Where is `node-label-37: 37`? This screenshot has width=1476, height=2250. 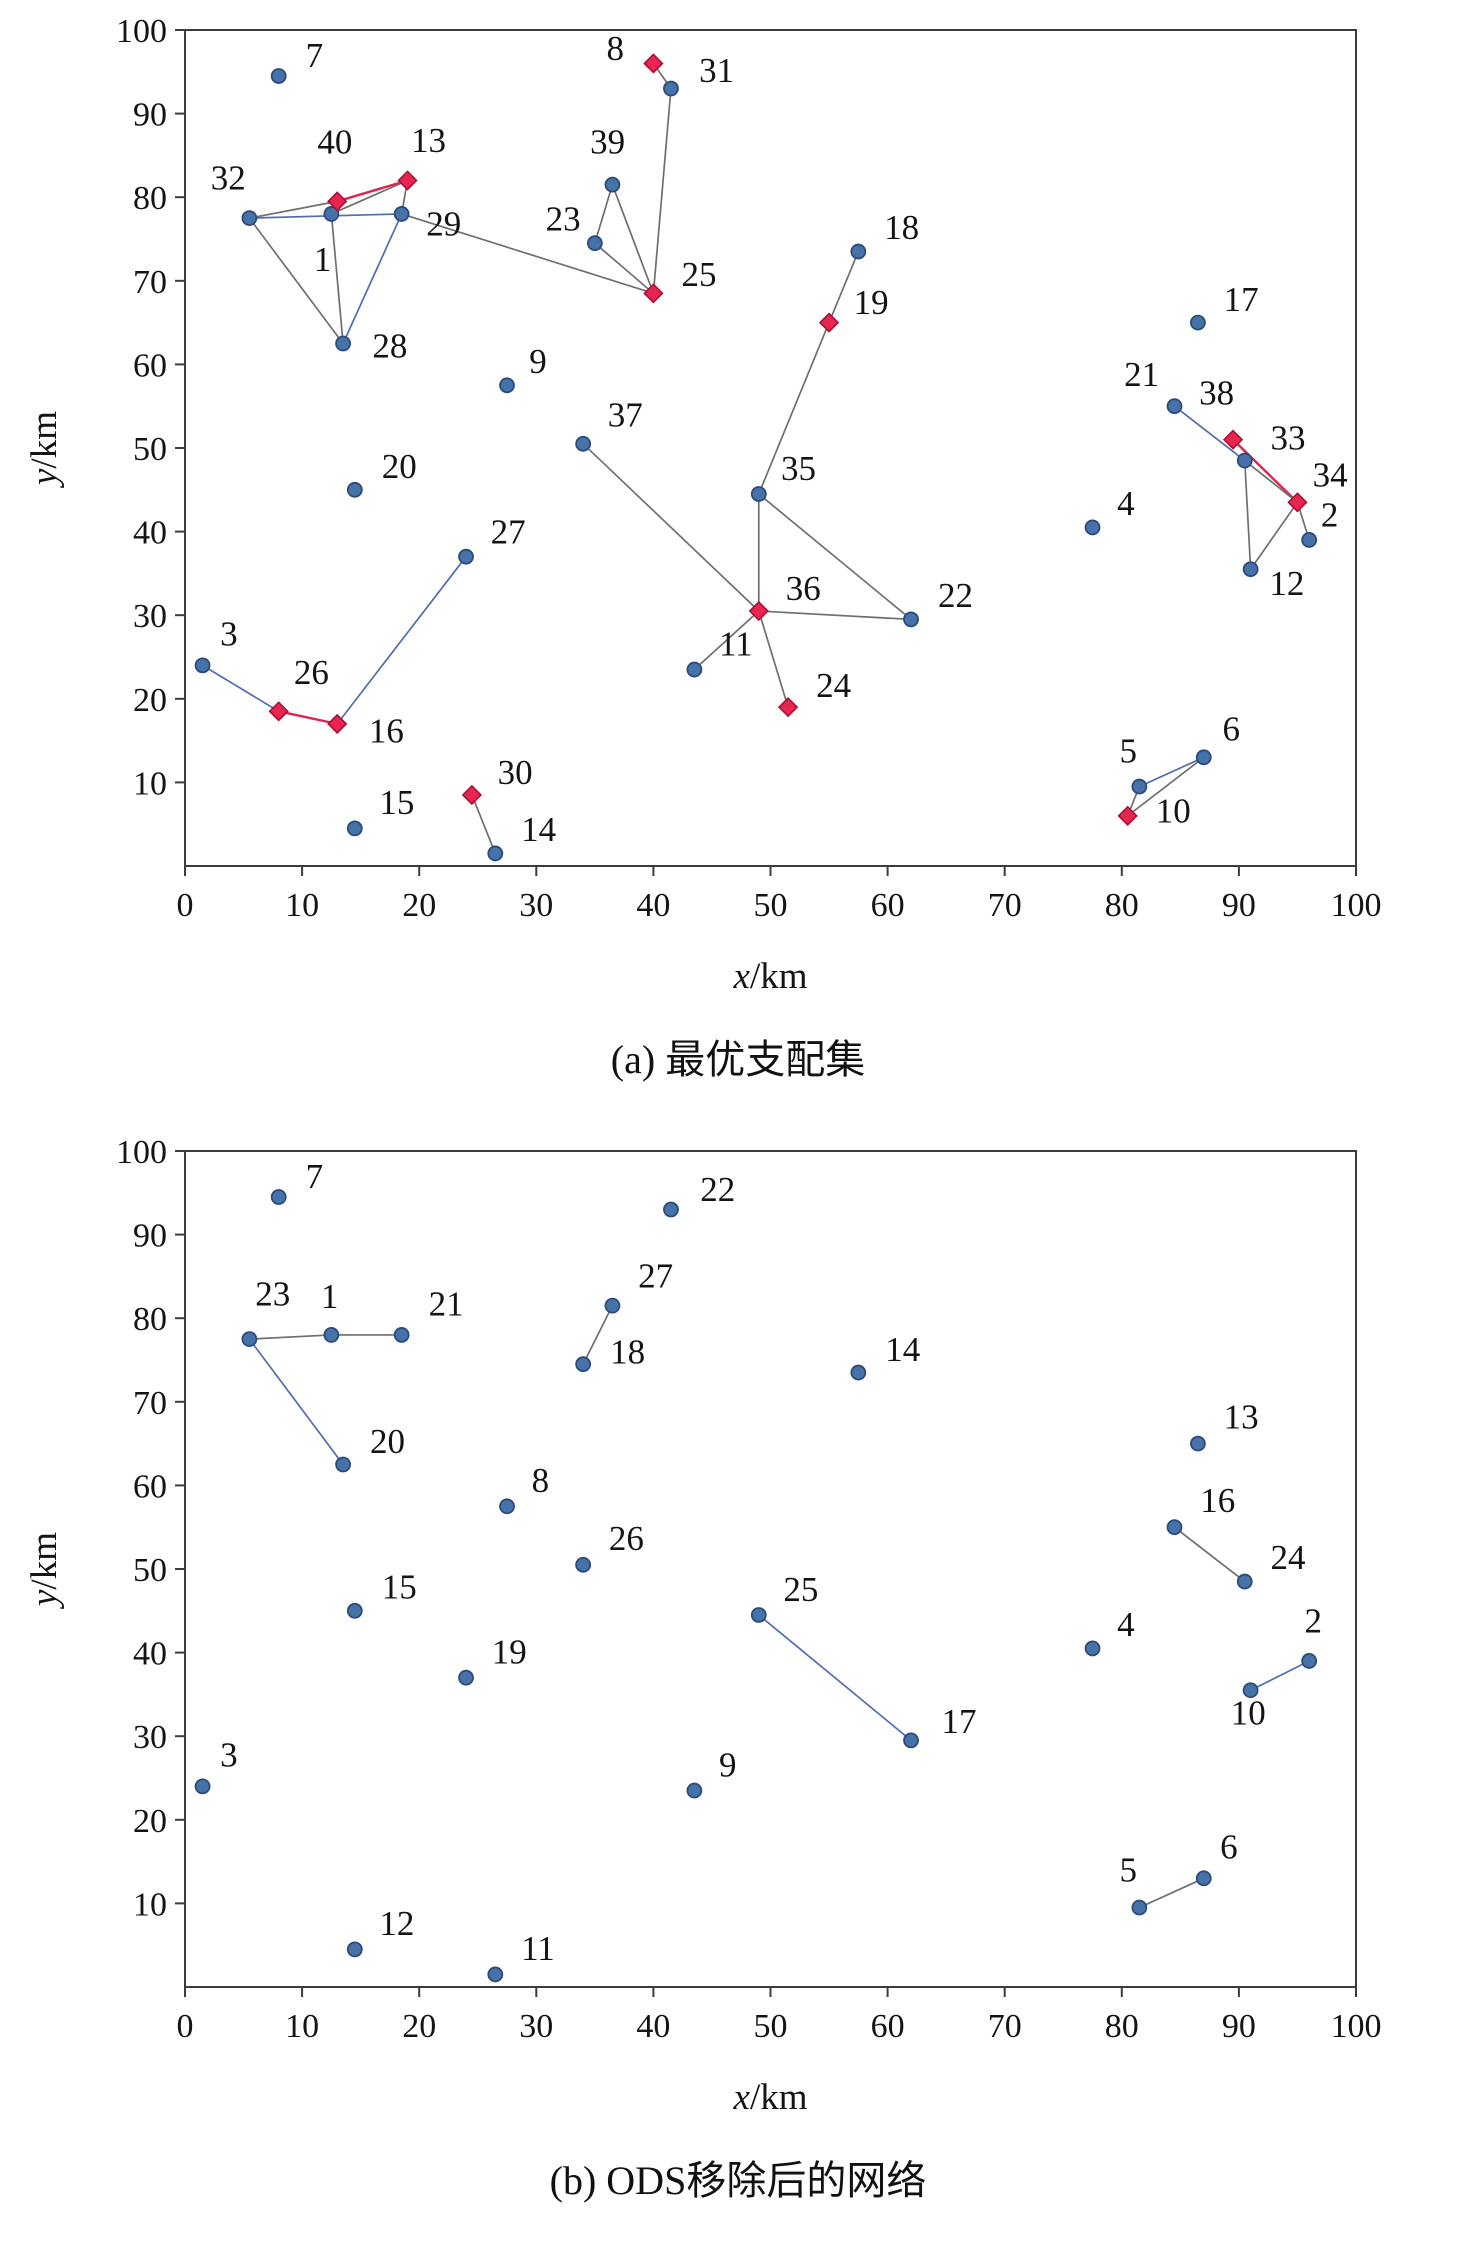
node-label-37: 37 is located at coordinates (625, 414).